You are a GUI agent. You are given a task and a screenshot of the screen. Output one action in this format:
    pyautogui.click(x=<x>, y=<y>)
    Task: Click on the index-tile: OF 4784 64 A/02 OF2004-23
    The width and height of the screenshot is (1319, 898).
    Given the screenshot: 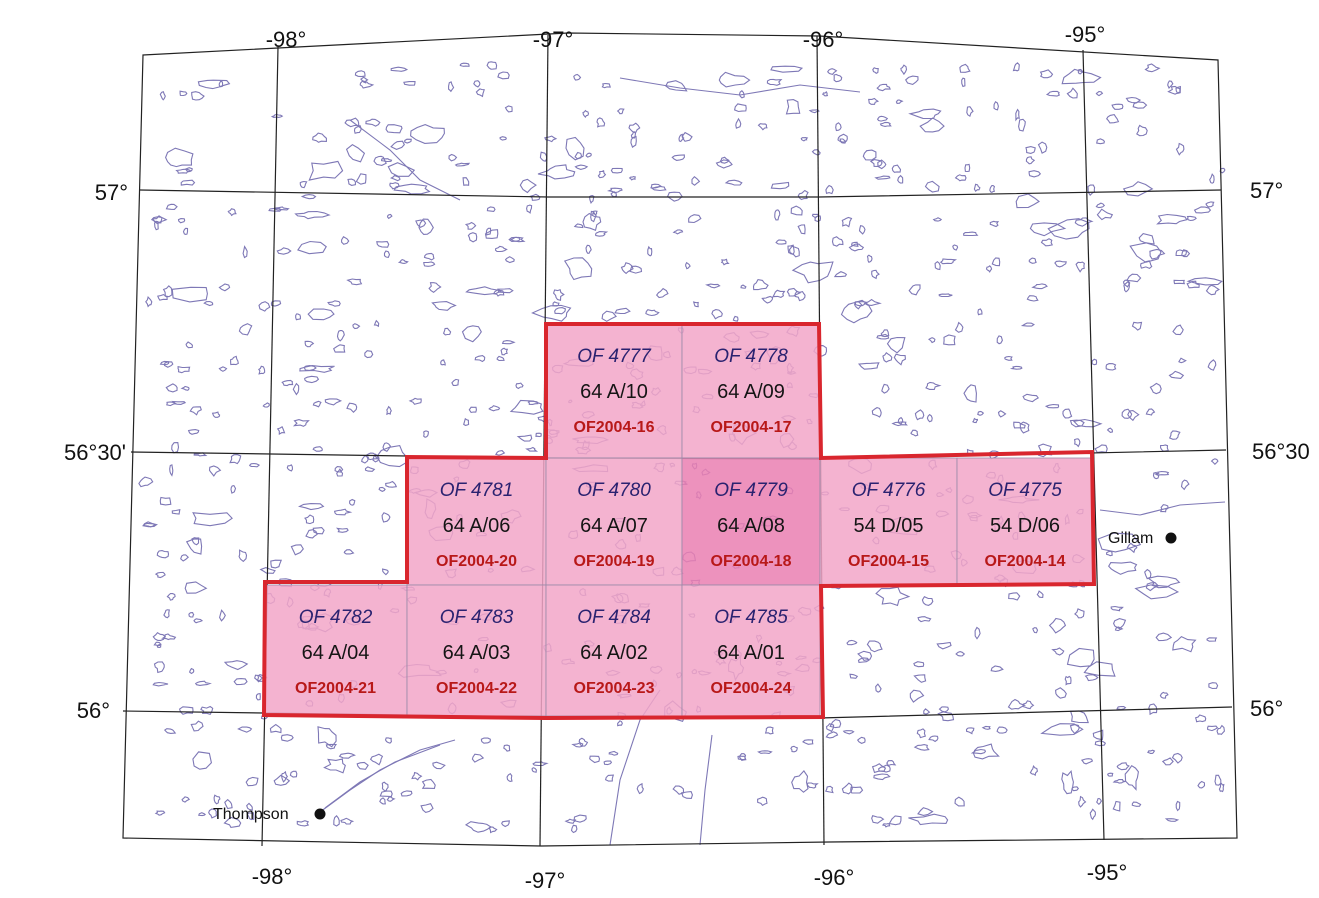 What is the action you would take?
    pyautogui.click(x=614, y=650)
    